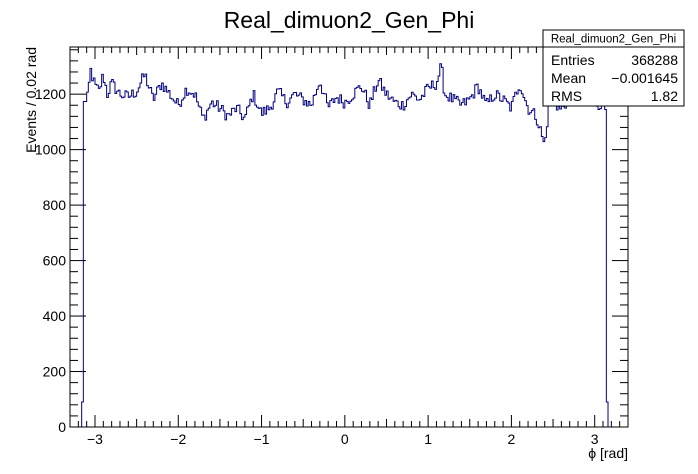 The image size is (698, 474). What do you see at coordinates (428, 439) in the screenshot?
I see `x-tick-label: 1` at bounding box center [428, 439].